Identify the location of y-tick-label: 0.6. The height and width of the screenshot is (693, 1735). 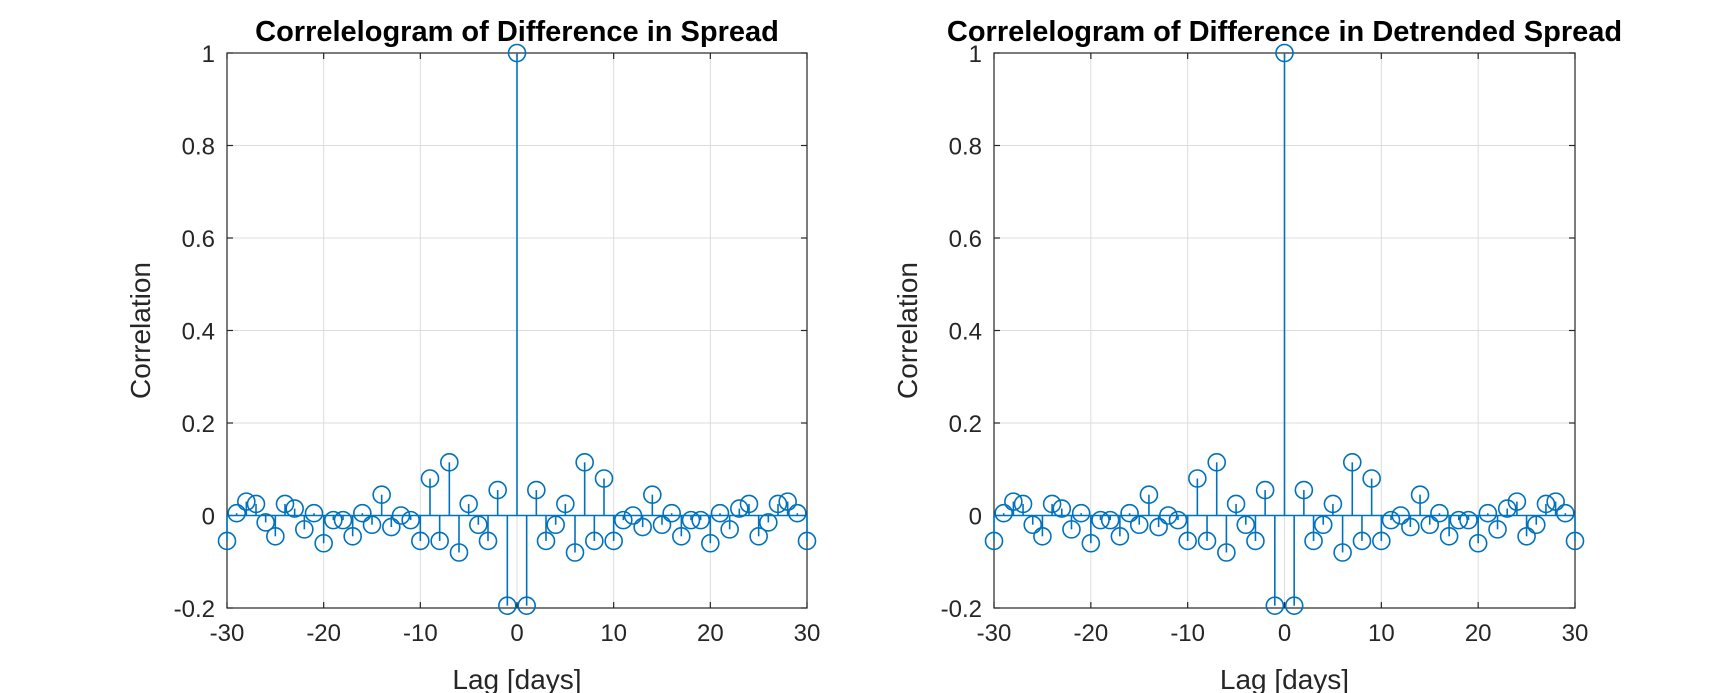
(198, 239).